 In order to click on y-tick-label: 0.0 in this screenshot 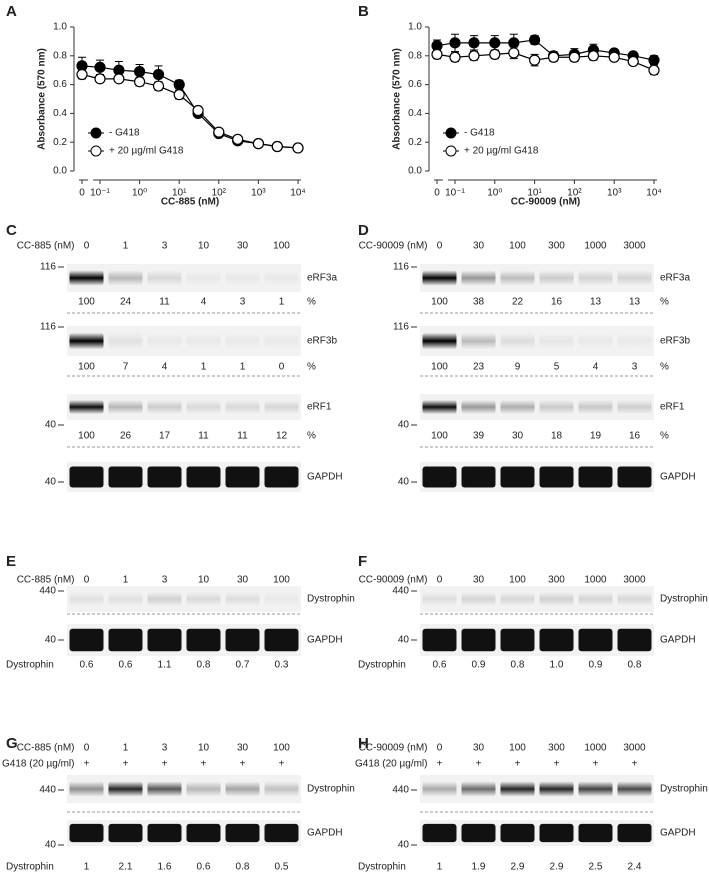, I will do `click(415, 171)`.